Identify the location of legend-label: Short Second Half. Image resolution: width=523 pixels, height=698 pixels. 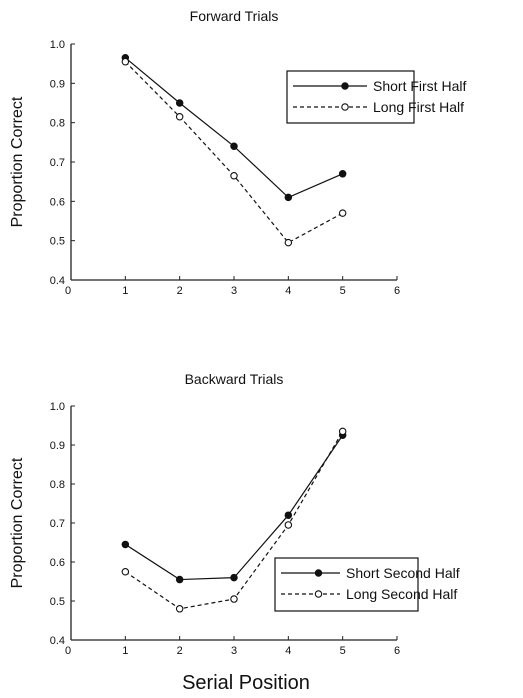
(403, 573).